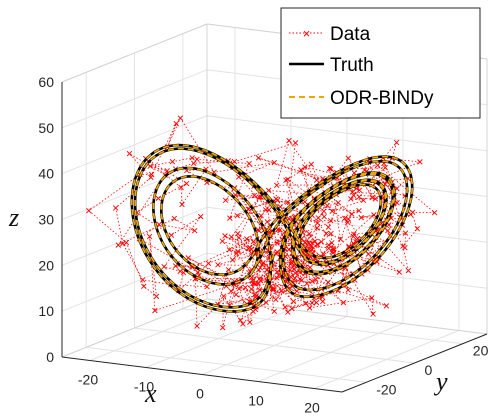 Image resolution: width=491 pixels, height=416 pixels. What do you see at coordinates (429, 370) in the screenshot?
I see `y-tick-label: 0` at bounding box center [429, 370].